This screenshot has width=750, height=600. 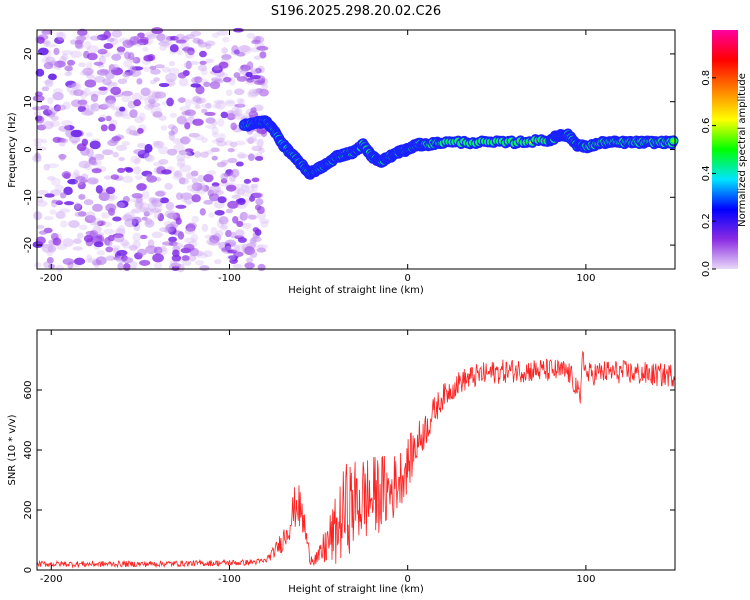 What do you see at coordinates (706, 126) in the screenshot?
I see `colorbar-tick-label: 0.6` at bounding box center [706, 126].